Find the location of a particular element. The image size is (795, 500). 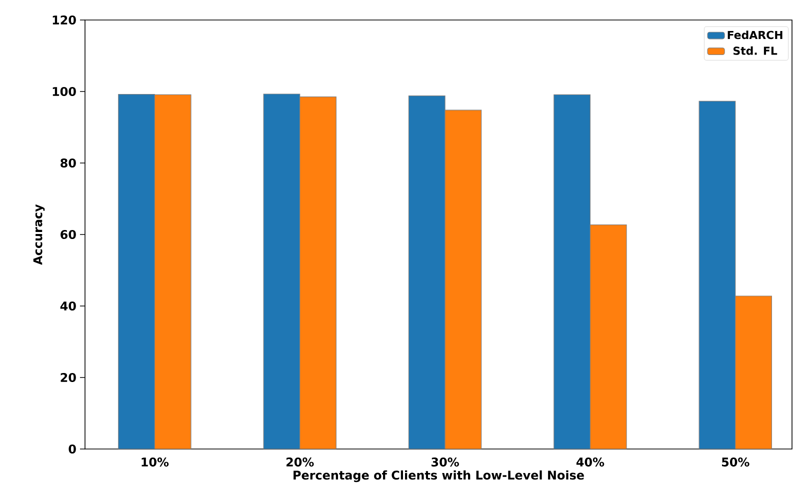

y-tick-label: 0 is located at coordinates (72, 449).